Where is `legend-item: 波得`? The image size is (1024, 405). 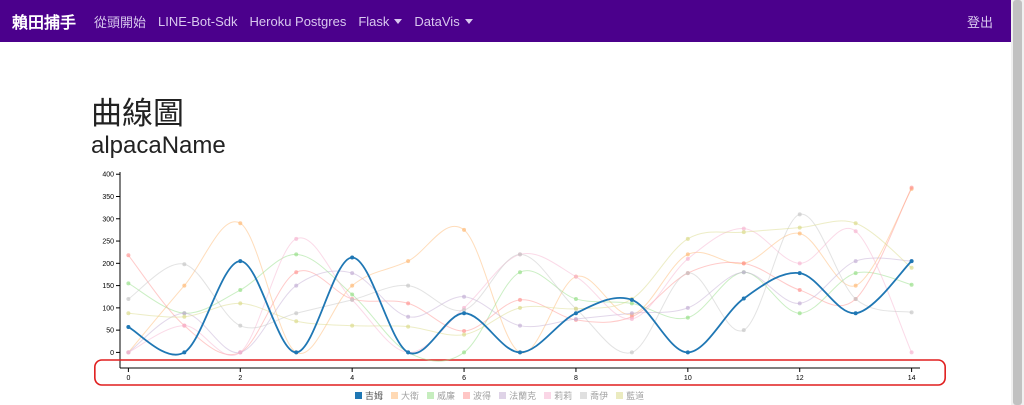
legend-item: 波得 is located at coordinates (477, 395).